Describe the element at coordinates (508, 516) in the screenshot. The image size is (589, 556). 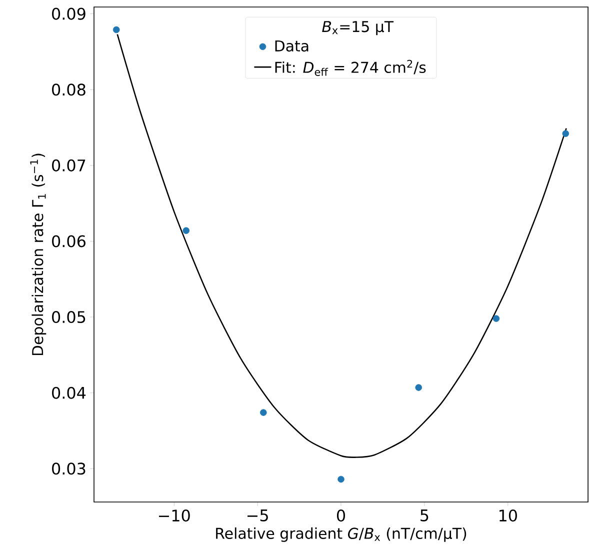
I see `x-tick-label: 10` at that location.